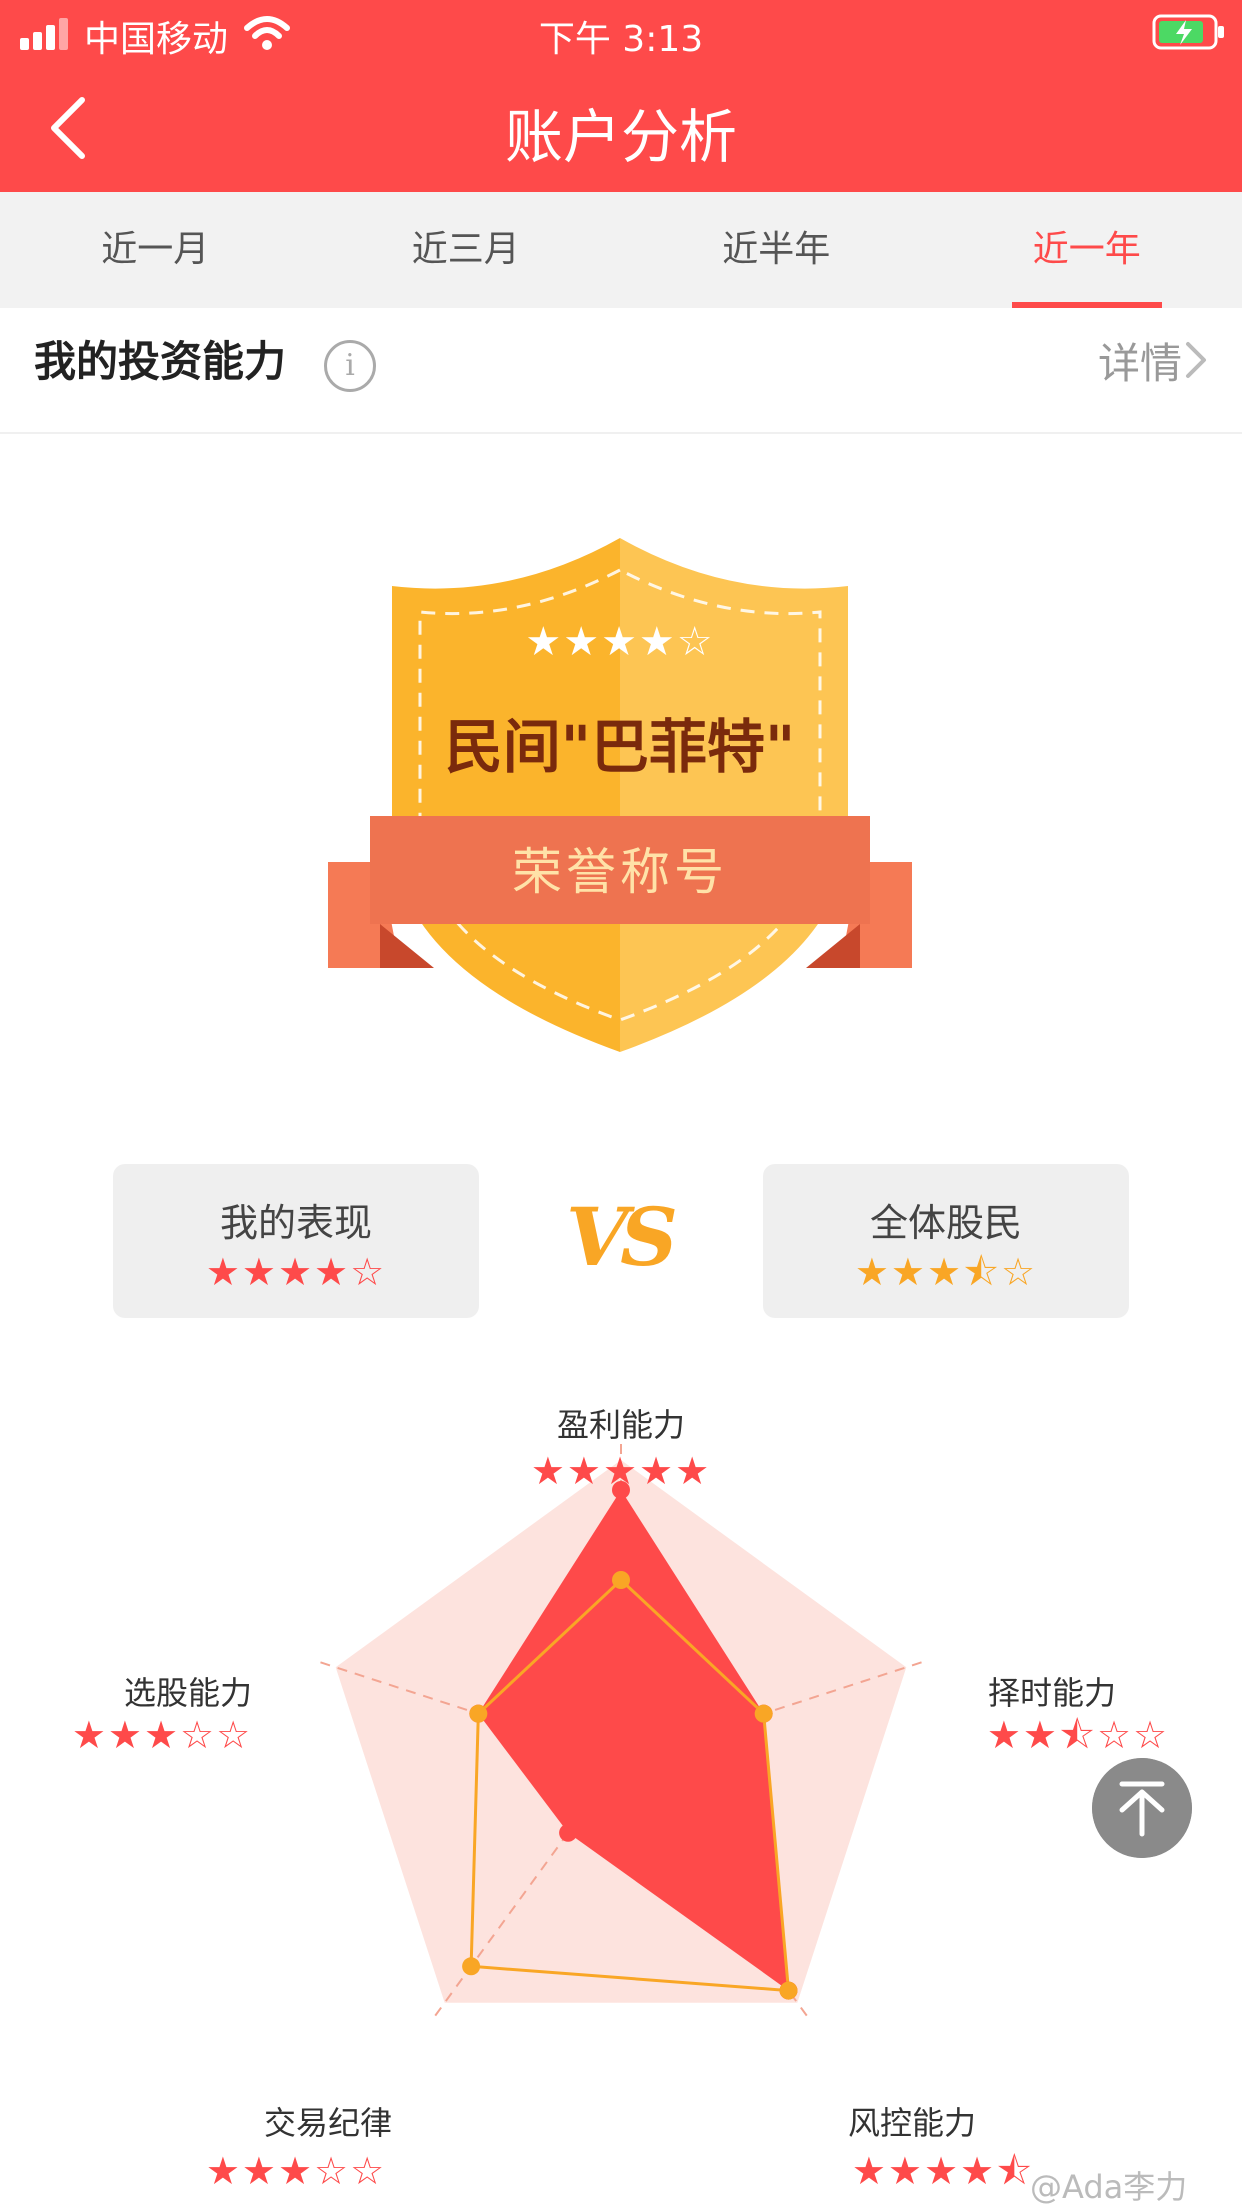 This screenshot has width=1242, height=2208. I want to click on vs-icon: VS, so click(622, 1237).